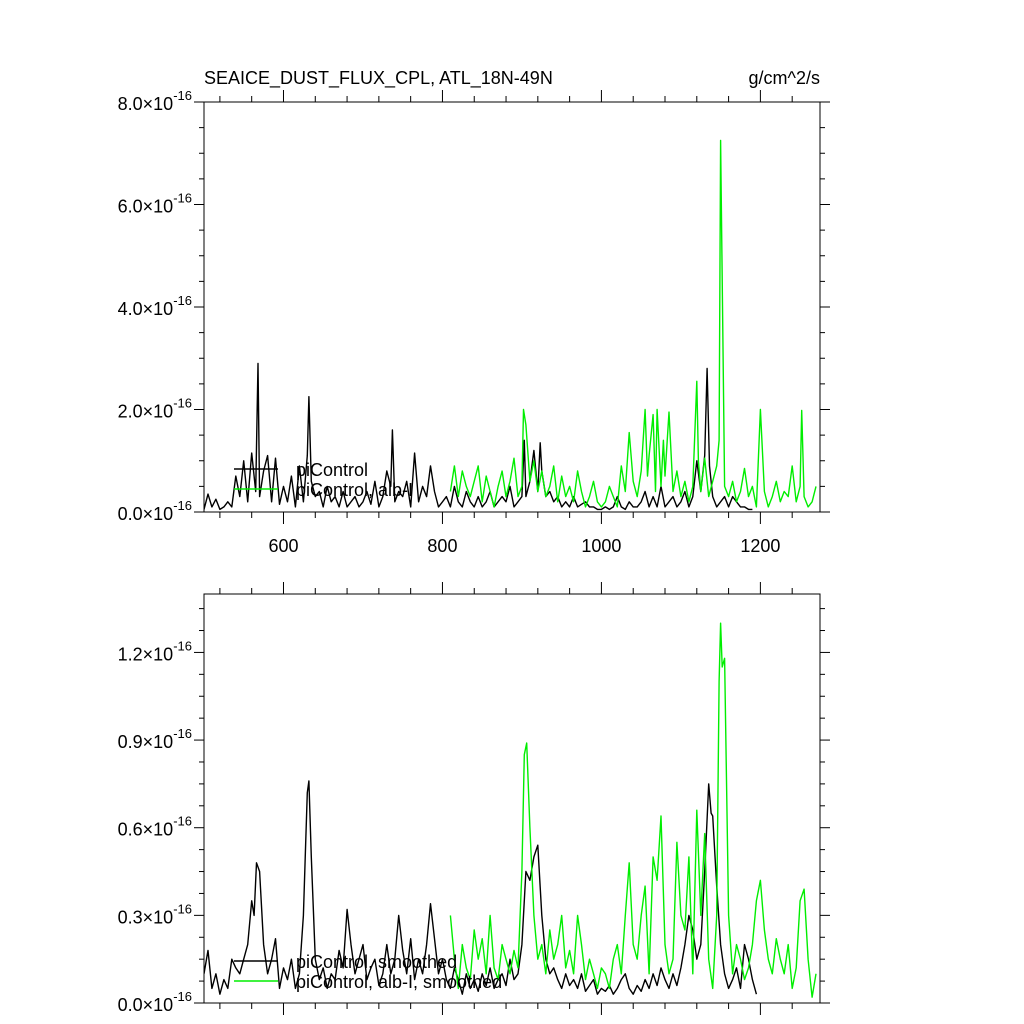 This screenshot has width=1024, height=1024. Describe the element at coordinates (399, 982) in the screenshot. I see `legend-label-2: piControl, alb-I, smoothed` at that location.